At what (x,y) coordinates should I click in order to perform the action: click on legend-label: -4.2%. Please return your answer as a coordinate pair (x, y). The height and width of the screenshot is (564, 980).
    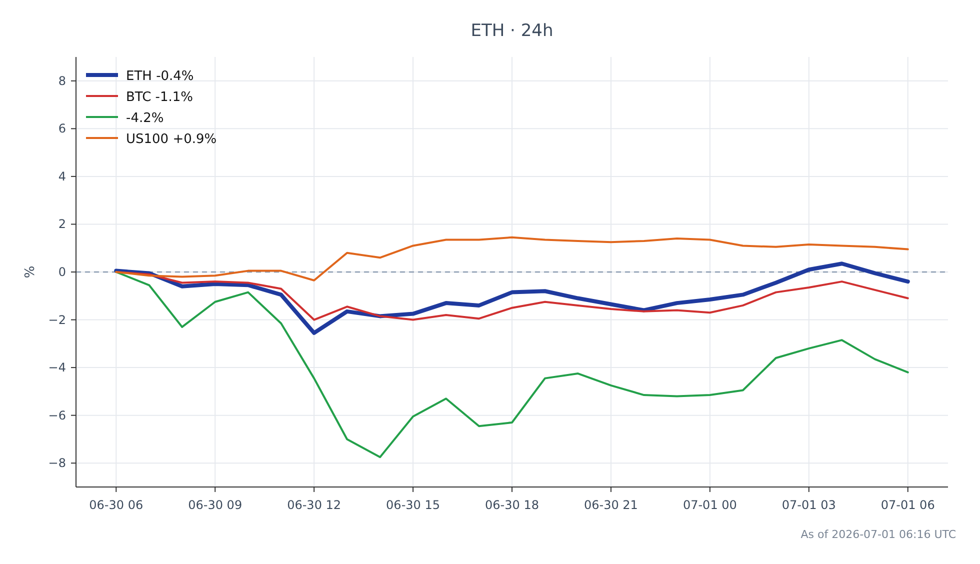
    Looking at the image, I should click on (145, 118).